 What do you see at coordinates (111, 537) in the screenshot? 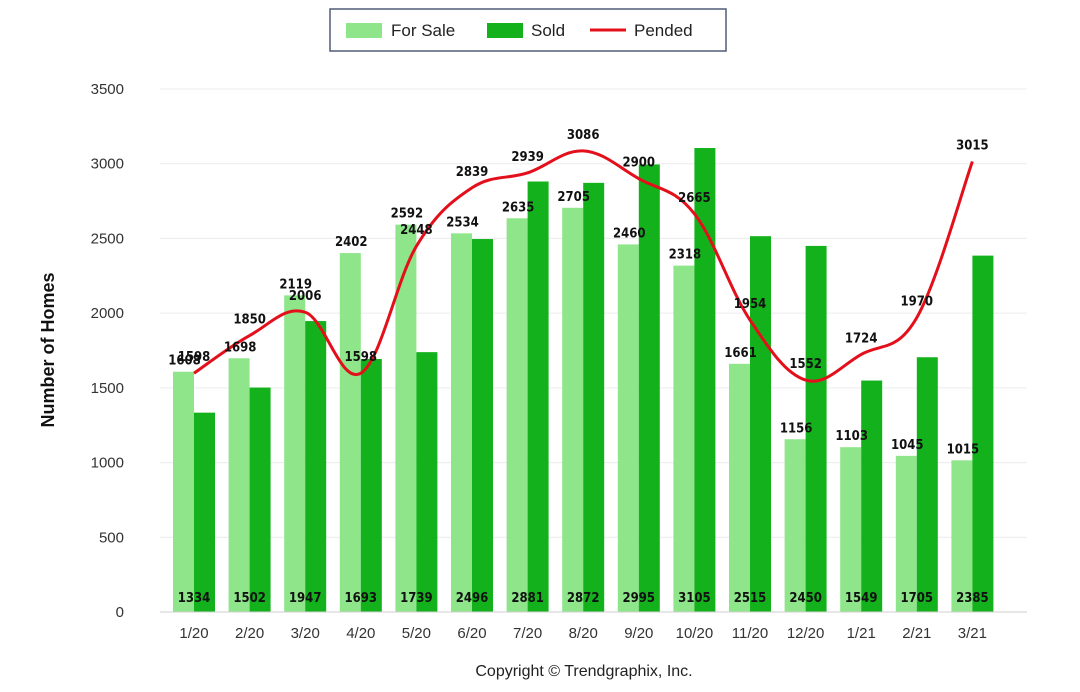
I see `y-tick-label-500: 500` at bounding box center [111, 537].